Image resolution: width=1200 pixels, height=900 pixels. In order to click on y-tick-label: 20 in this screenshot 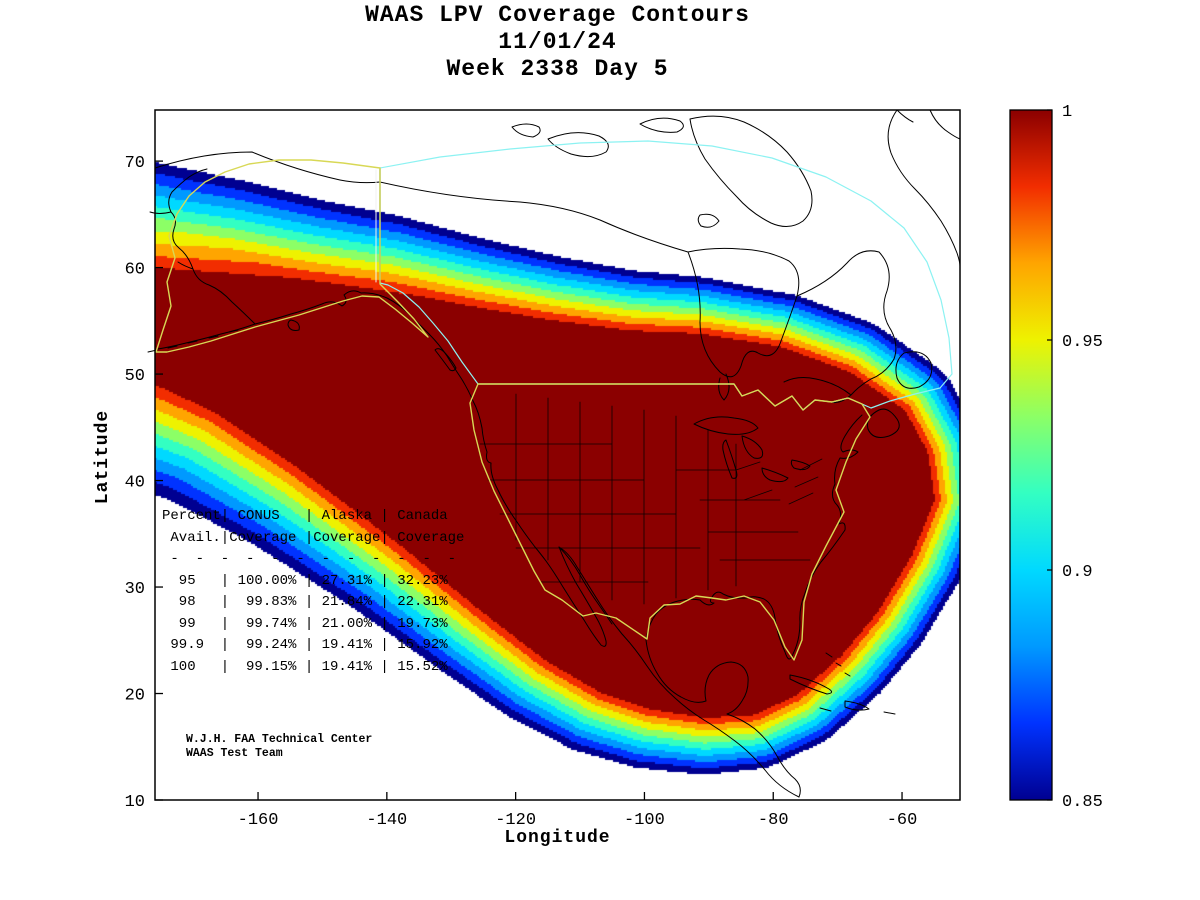, I will do `click(135, 696)`.